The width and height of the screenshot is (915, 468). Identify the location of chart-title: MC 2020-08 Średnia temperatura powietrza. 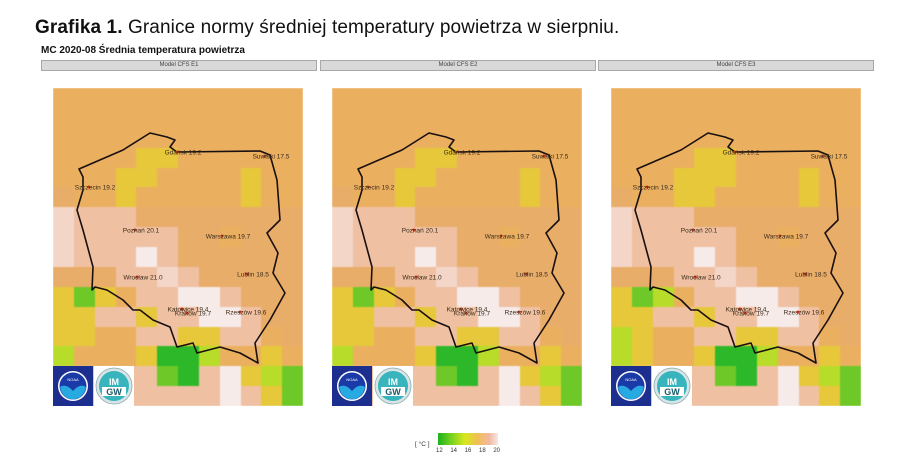
(143, 50).